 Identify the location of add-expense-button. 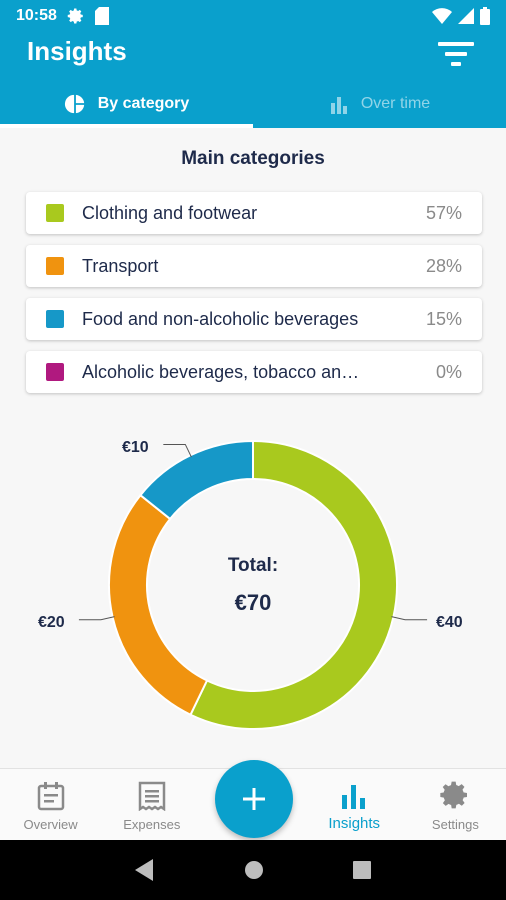
(254, 799).